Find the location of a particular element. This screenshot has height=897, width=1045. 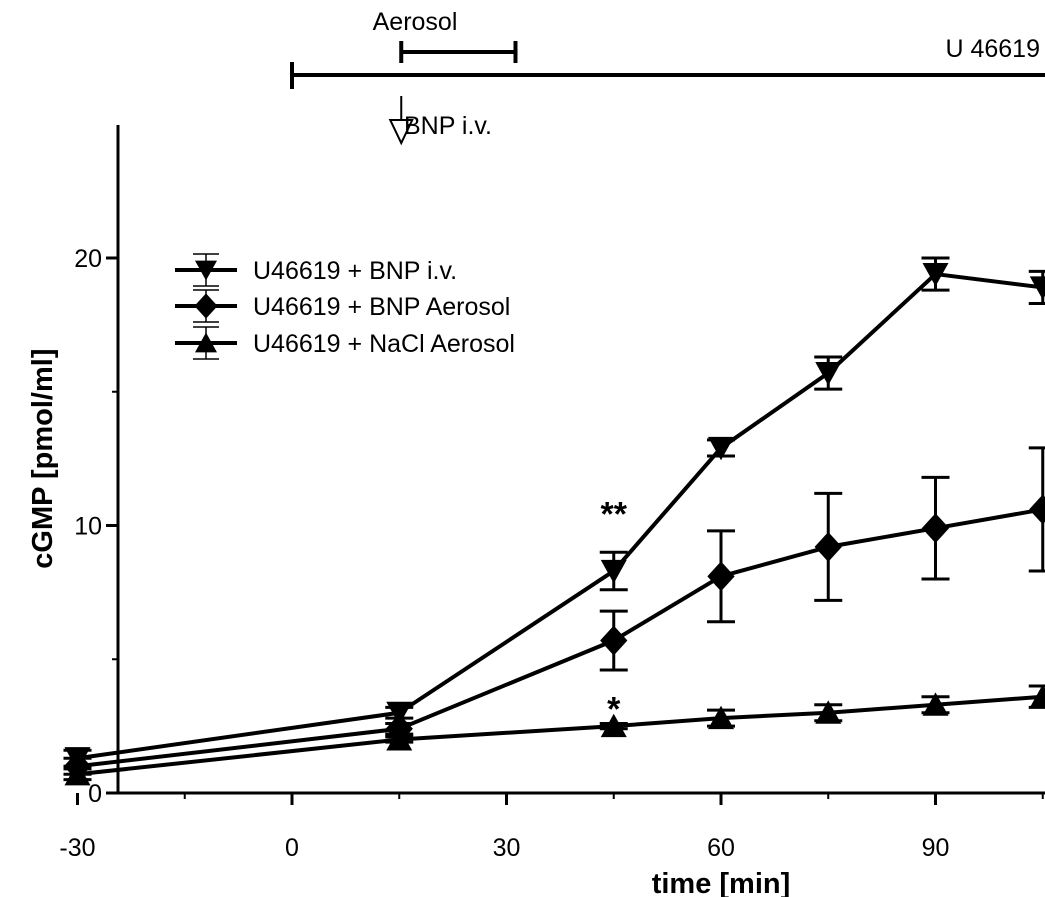

u46619-label: U 46619 is located at coordinates (992, 49).